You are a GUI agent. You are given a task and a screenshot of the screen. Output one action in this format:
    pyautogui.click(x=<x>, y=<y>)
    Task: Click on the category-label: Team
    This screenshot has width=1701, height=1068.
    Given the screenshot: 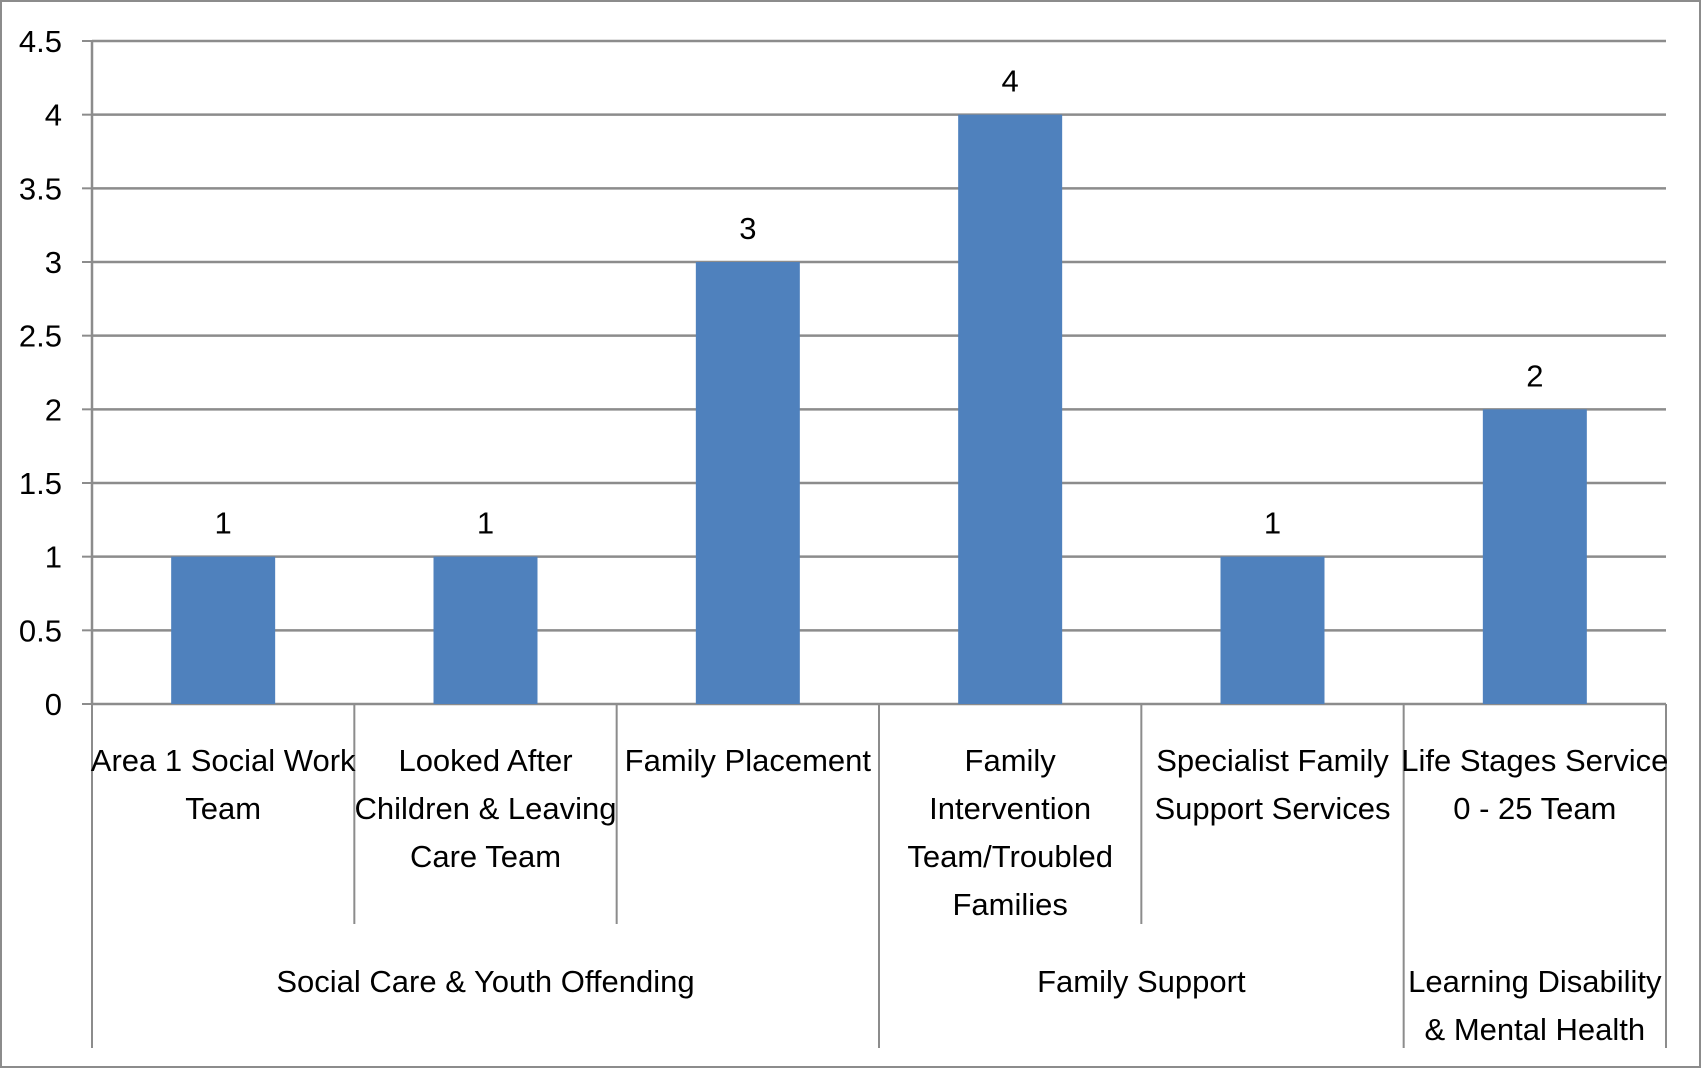 What is the action you would take?
    pyautogui.click(x=223, y=808)
    